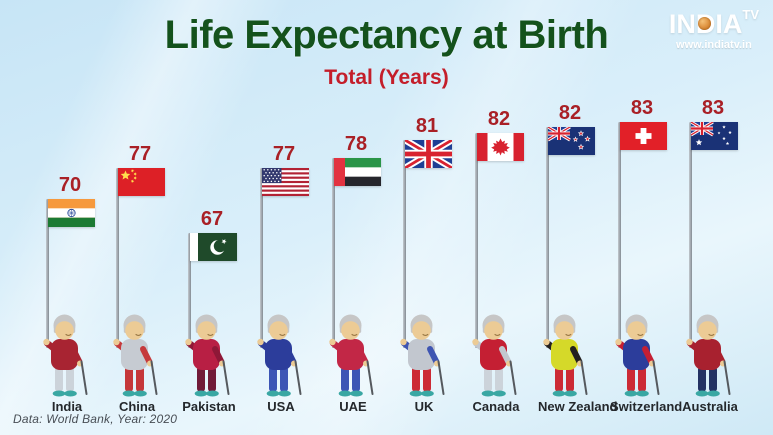 The width and height of the screenshot is (773, 435). I want to click on australia-flag-icon, so click(714, 136).